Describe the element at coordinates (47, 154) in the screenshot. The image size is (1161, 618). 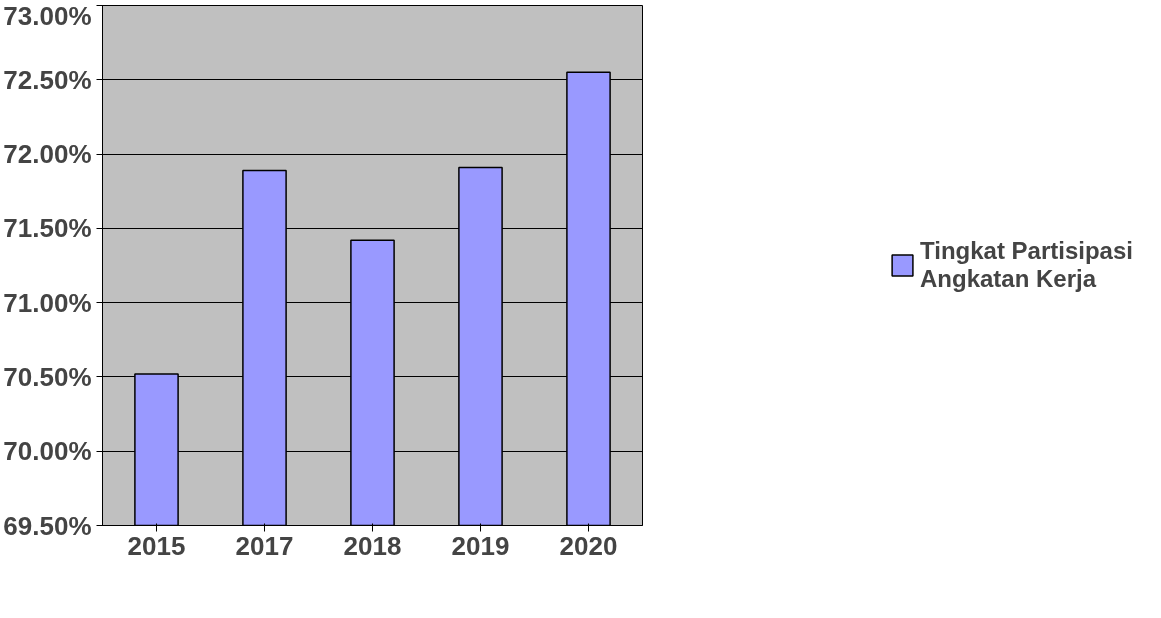
I see `y-tick-label: 72.00%` at that location.